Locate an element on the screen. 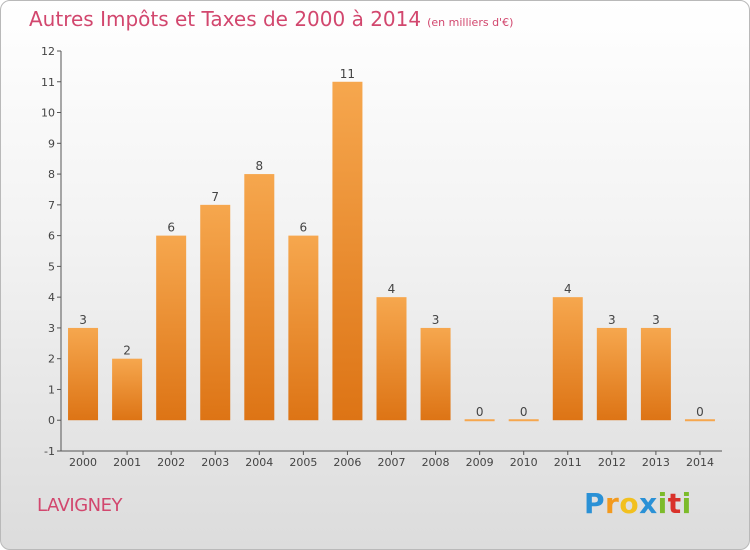 The height and width of the screenshot is (550, 750). y-tick-label: 0 is located at coordinates (51, 420).